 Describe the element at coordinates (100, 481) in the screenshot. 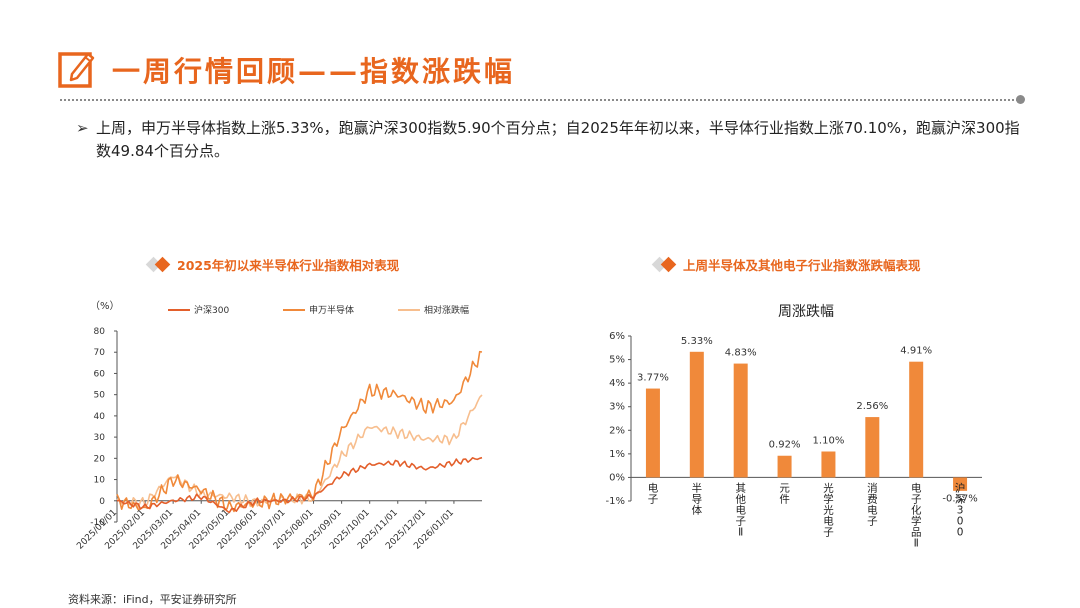

I see `y-tick-label: 10` at that location.